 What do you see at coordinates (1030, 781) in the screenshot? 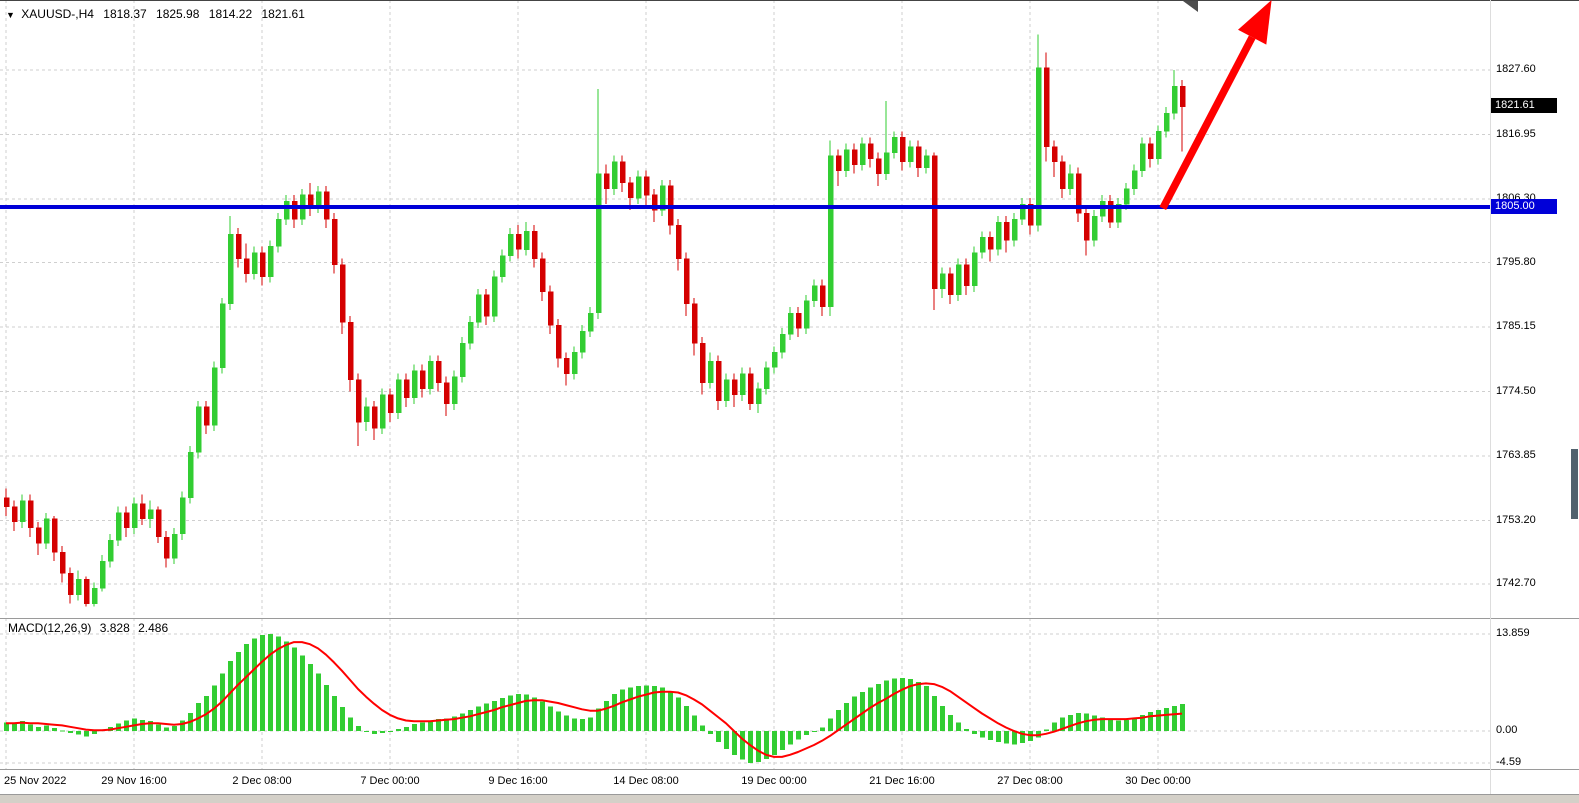
I see `time-axis-label: 27 Dec 08:00` at bounding box center [1030, 781].